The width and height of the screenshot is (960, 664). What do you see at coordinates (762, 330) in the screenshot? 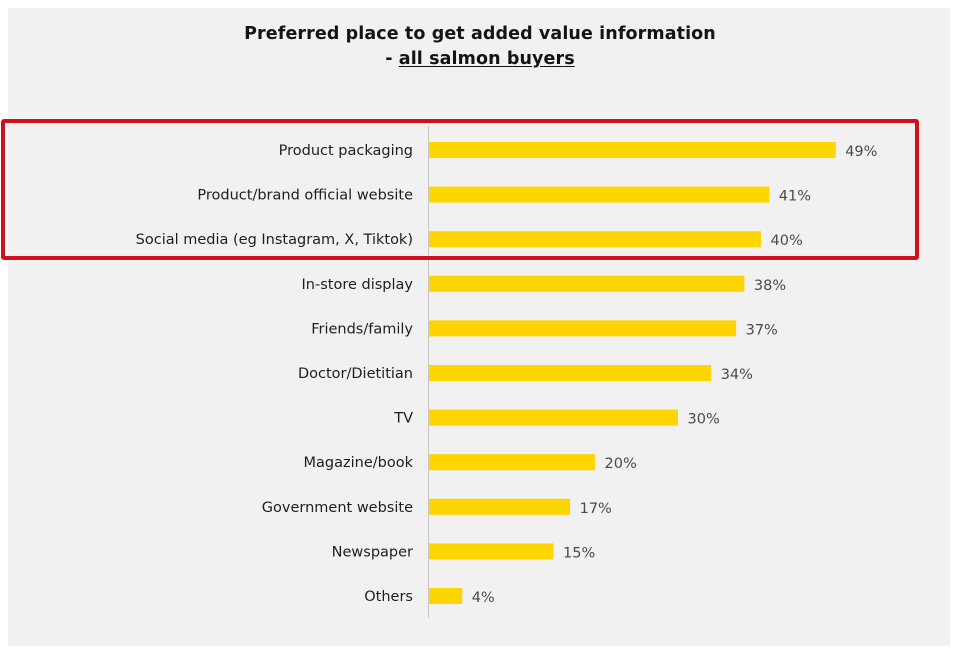
I see `value-label-4: 37%` at bounding box center [762, 330].